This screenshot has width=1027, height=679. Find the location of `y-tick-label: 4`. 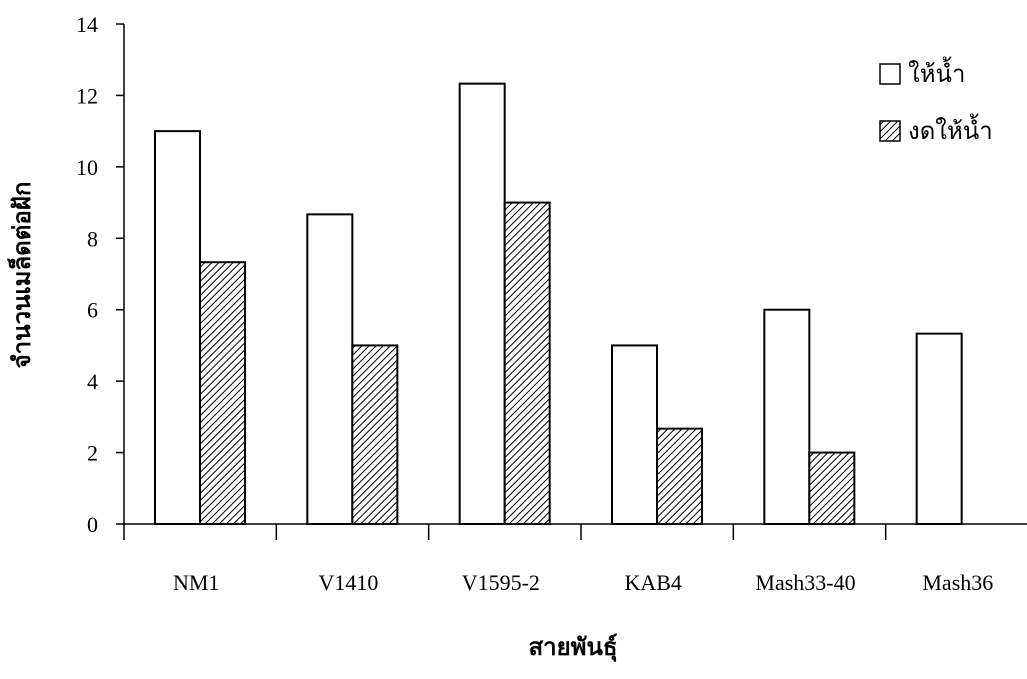

y-tick-label: 4 is located at coordinates (92, 381).